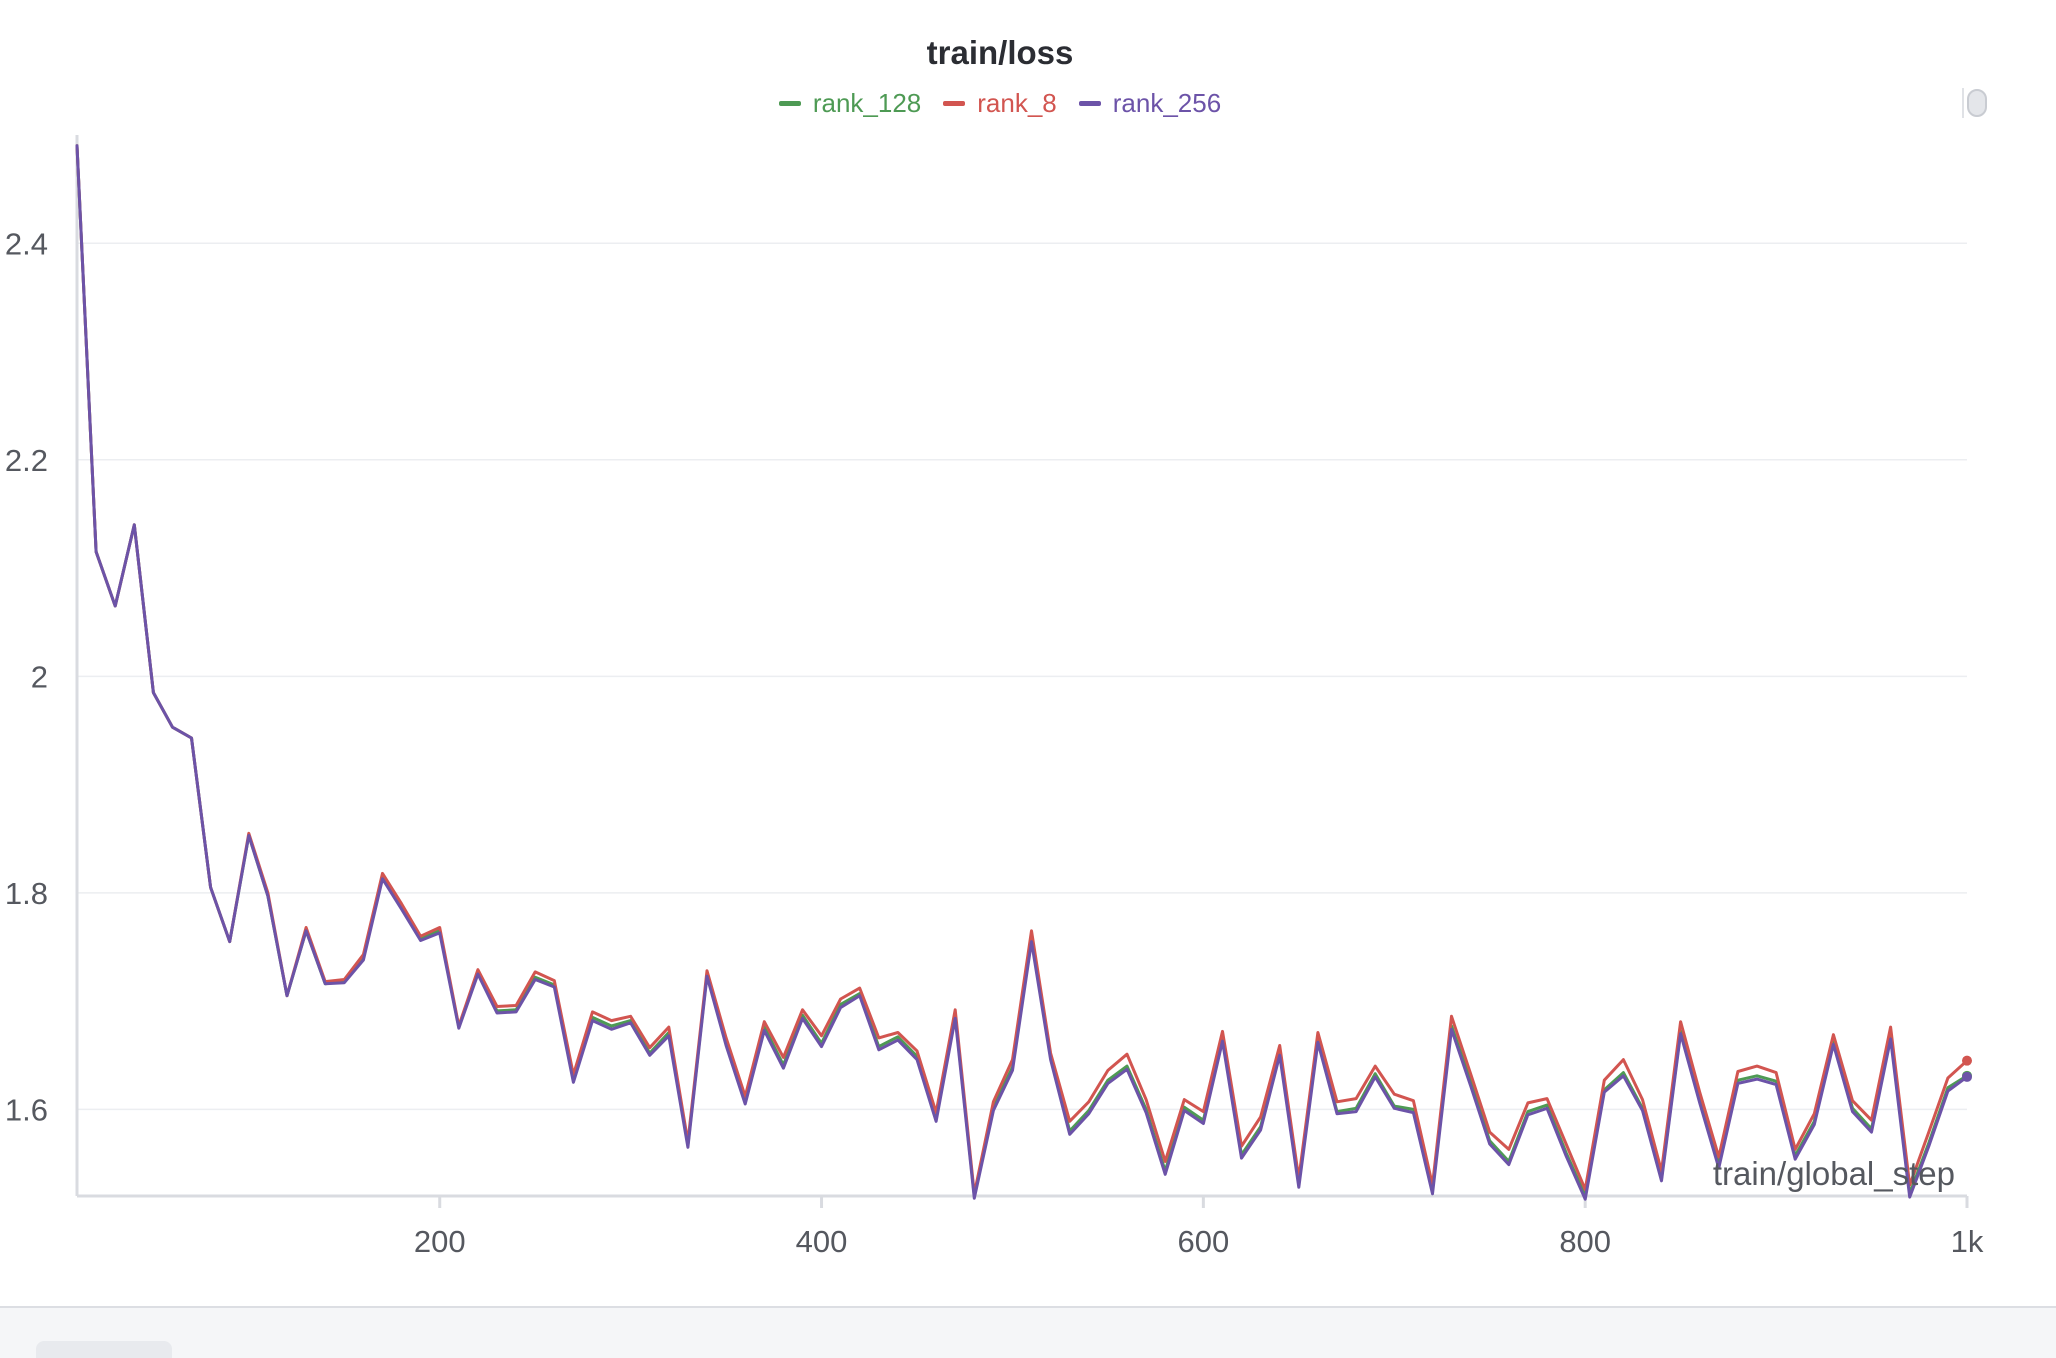 The image size is (2056, 1358). What do you see at coordinates (822, 1241) in the screenshot?
I see `x-tick-label: 400` at bounding box center [822, 1241].